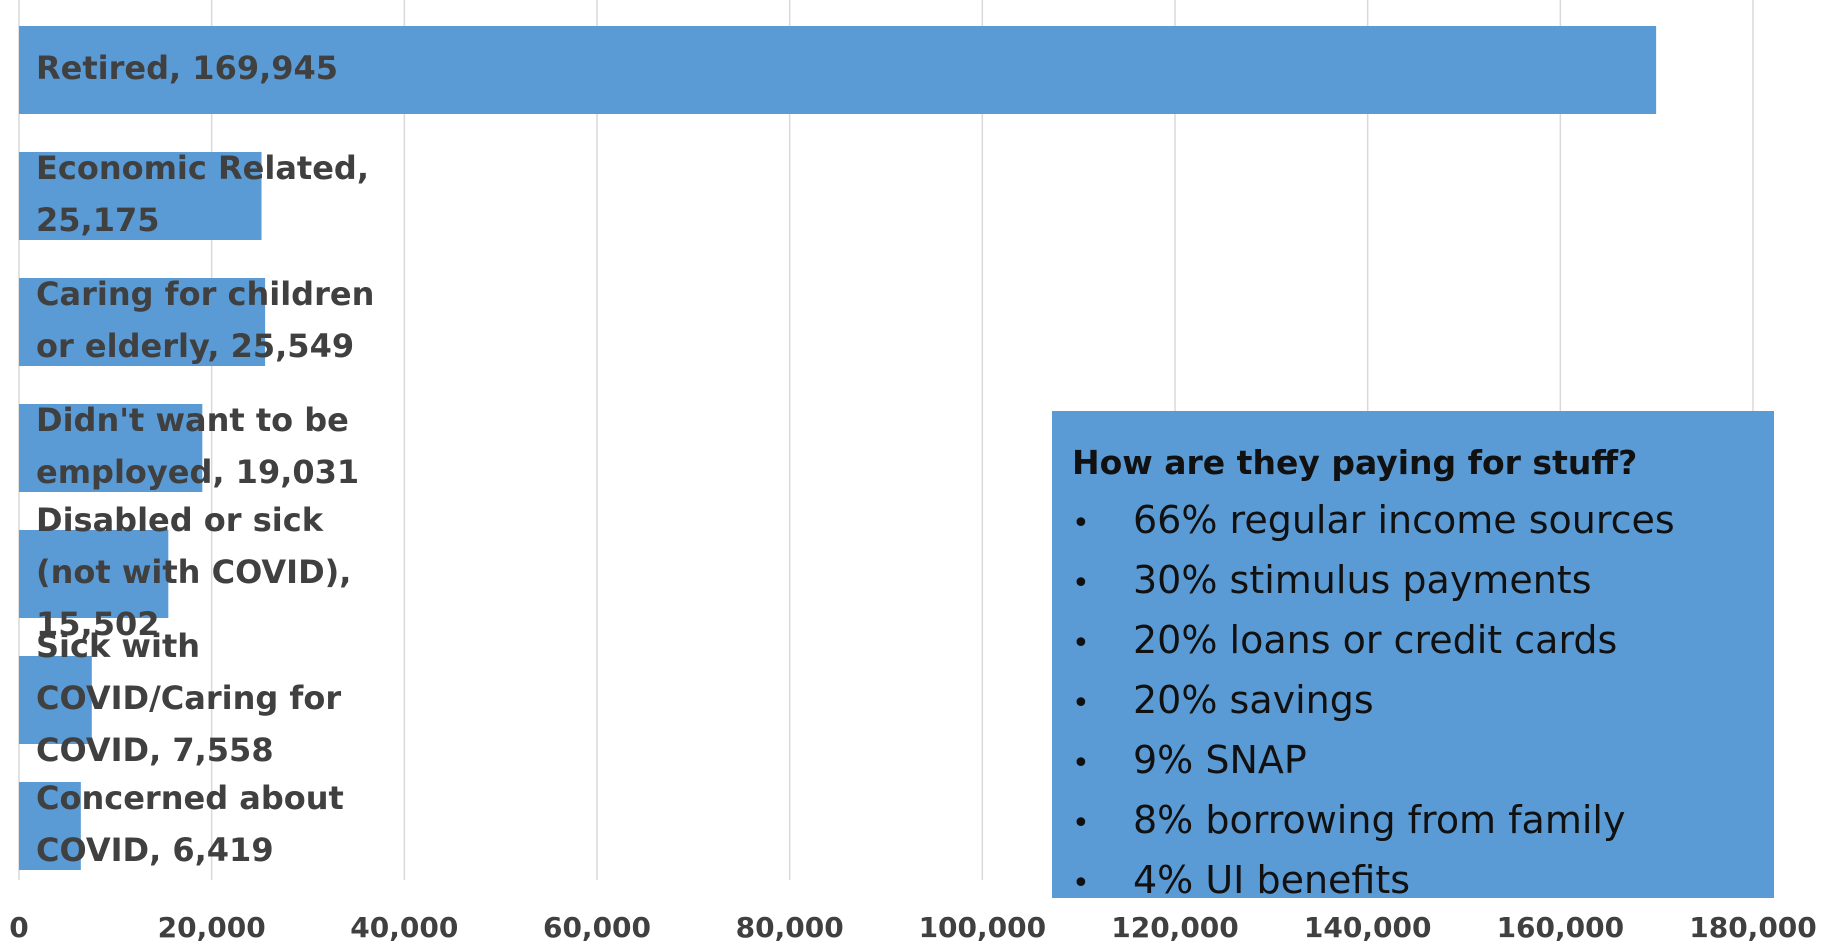 Image resolution: width=1822 pixels, height=952 pixels. What do you see at coordinates (1220, 760) in the screenshot?
I see `callout-item-text: 9% SNAP` at bounding box center [1220, 760].